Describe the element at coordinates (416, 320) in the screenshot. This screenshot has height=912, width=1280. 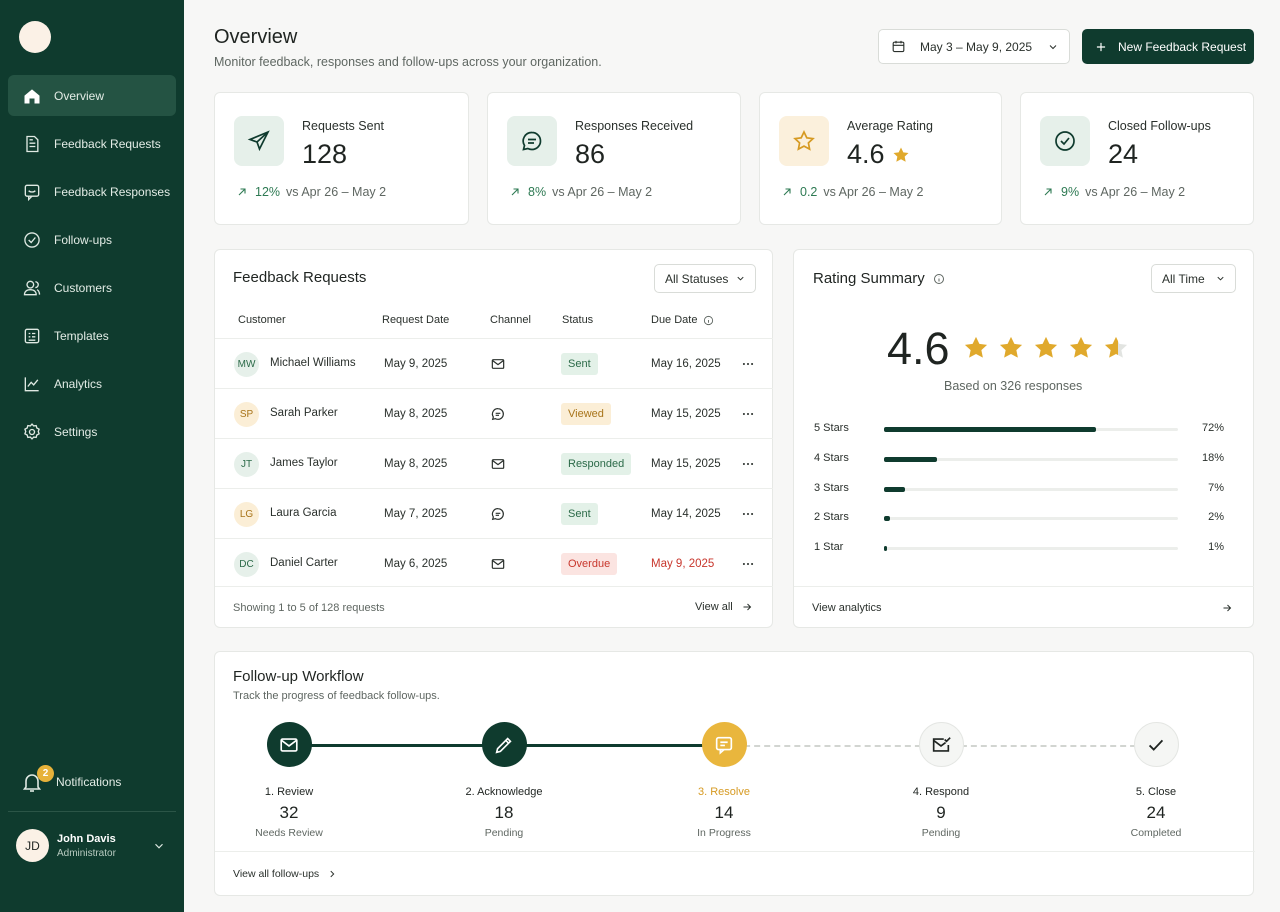
I see `column-header-request-date: Request Date` at that location.